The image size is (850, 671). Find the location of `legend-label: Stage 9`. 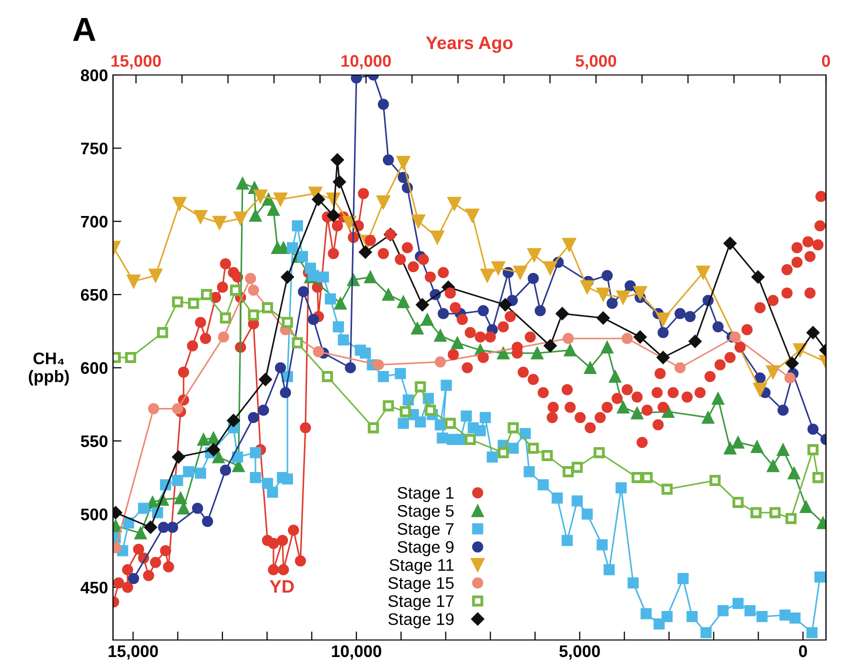

legend-label: Stage 9 is located at coordinates (426, 548).